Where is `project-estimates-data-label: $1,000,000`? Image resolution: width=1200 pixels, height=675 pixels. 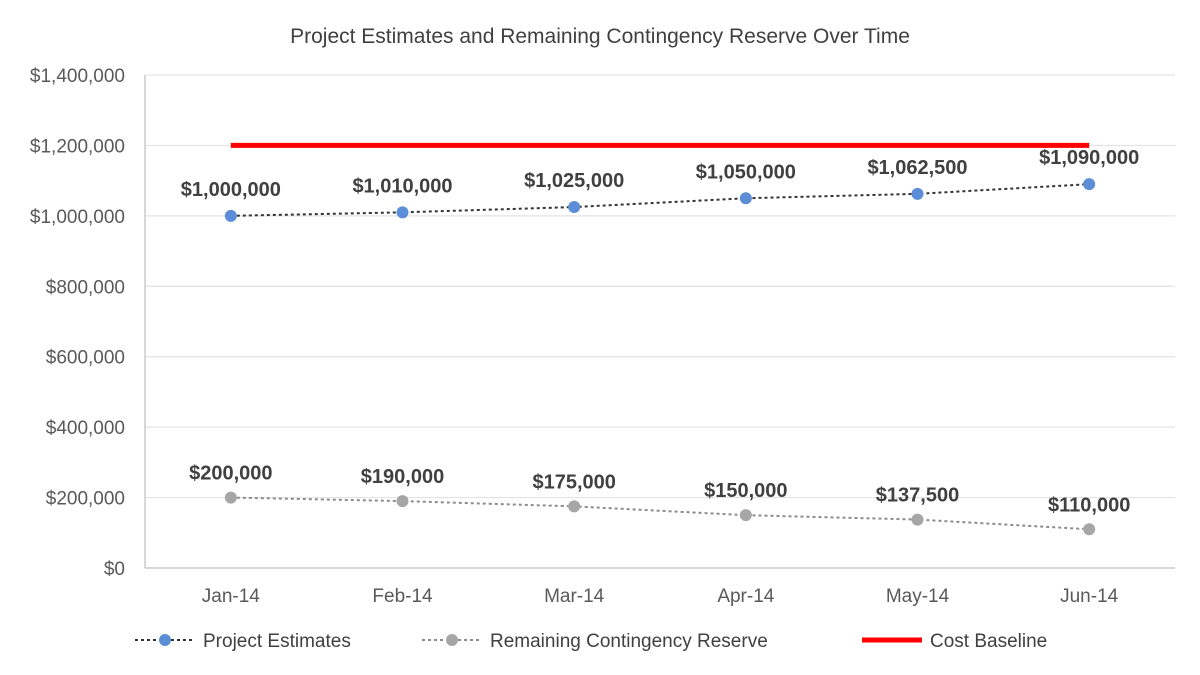
project-estimates-data-label: $1,000,000 is located at coordinates (231, 190).